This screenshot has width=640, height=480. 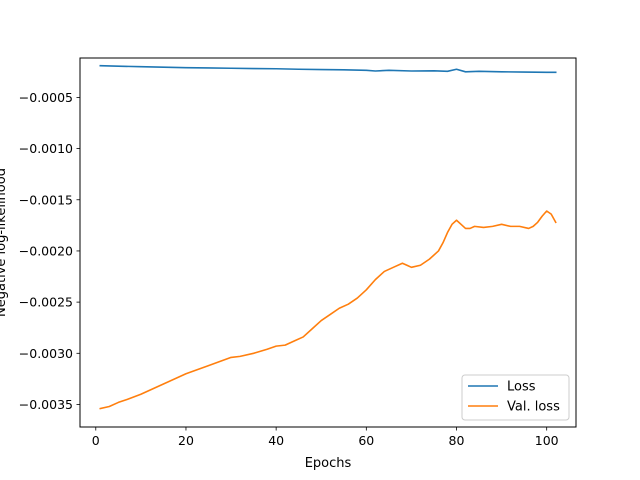 What do you see at coordinates (515, 397) in the screenshot?
I see `legend: Loss Val. loss` at bounding box center [515, 397].